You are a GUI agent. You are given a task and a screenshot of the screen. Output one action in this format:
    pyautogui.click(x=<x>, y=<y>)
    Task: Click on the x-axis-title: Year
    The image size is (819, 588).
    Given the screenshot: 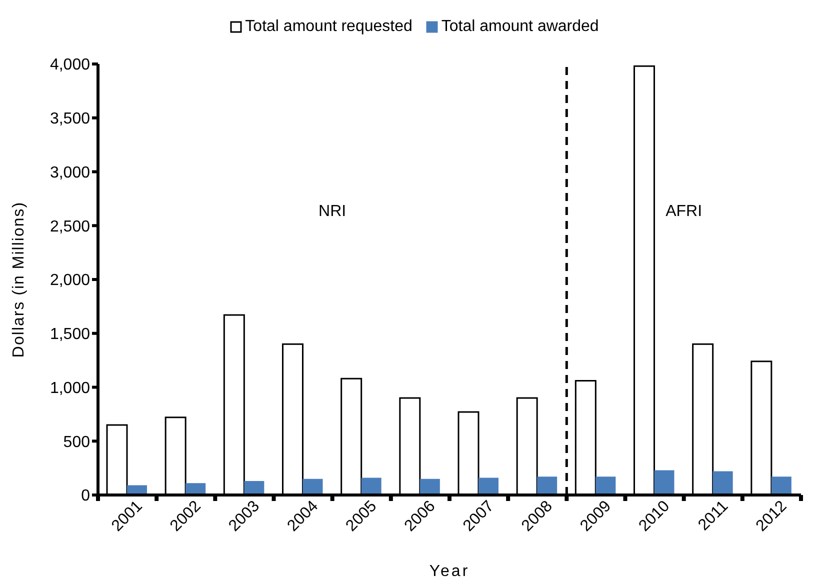 What is the action you would take?
    pyautogui.click(x=449, y=571)
    